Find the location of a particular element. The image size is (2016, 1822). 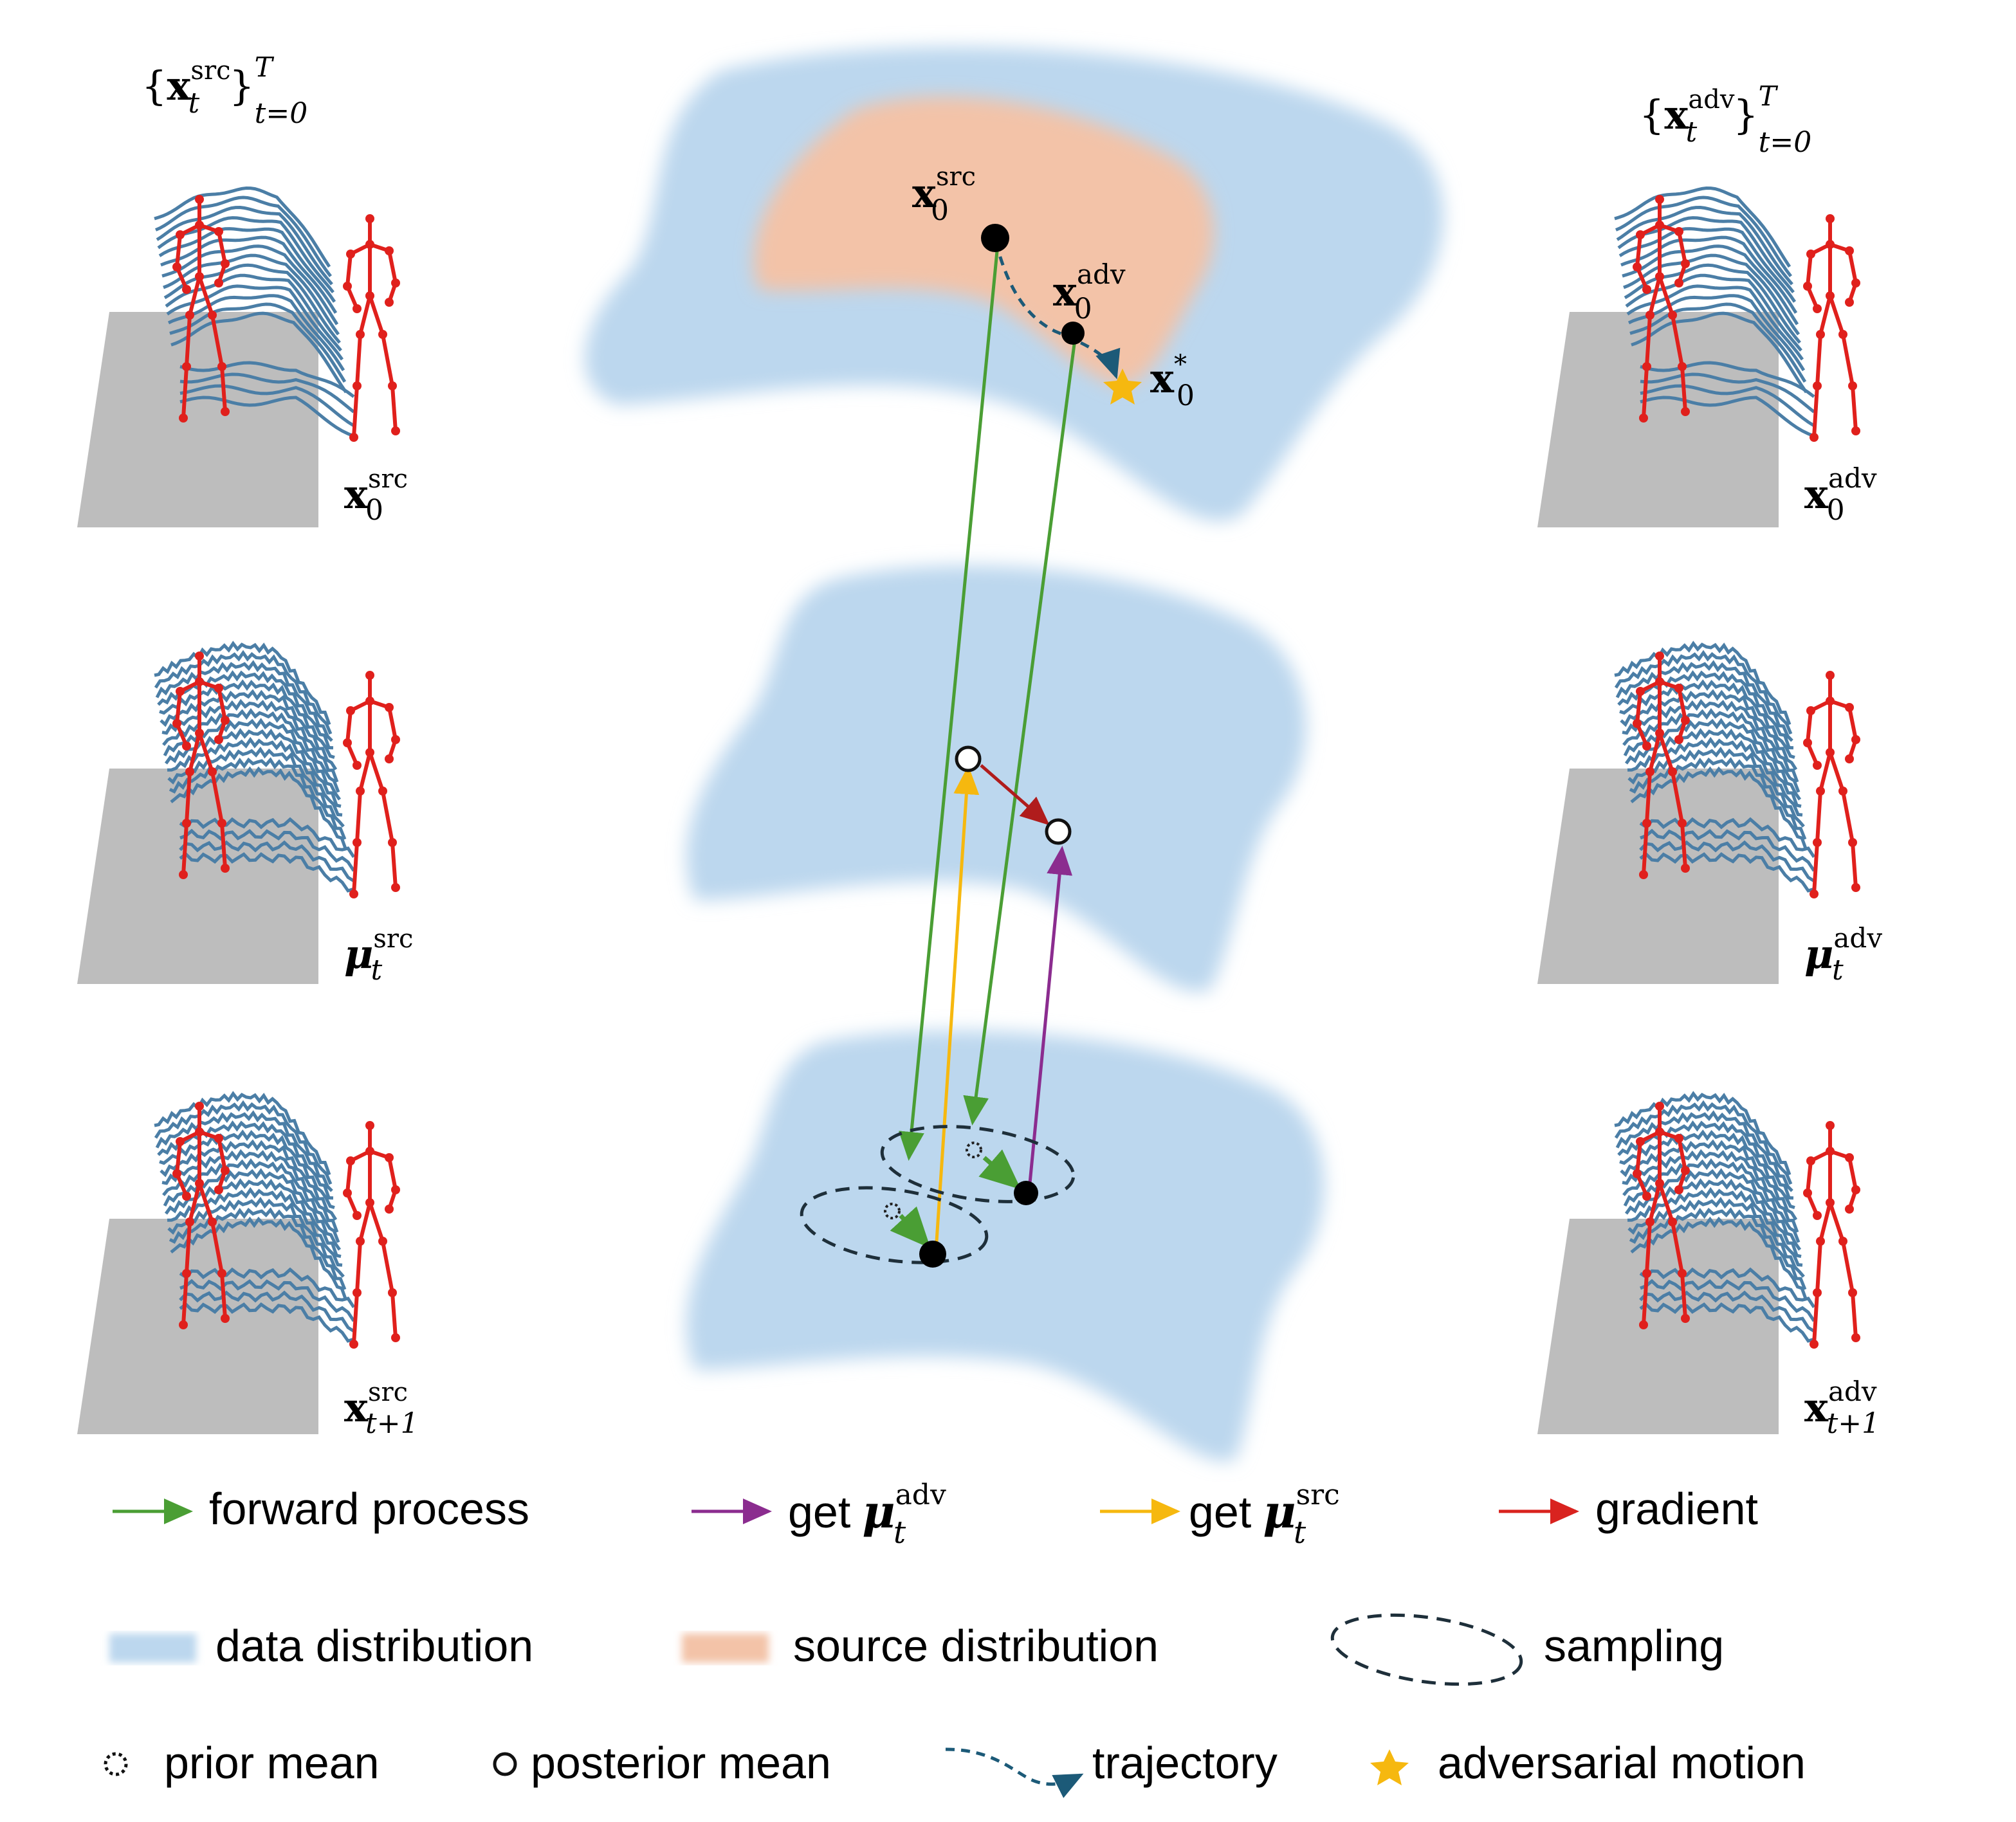

legend-data-distribution-label: data distribution is located at coordinates (374, 1646).